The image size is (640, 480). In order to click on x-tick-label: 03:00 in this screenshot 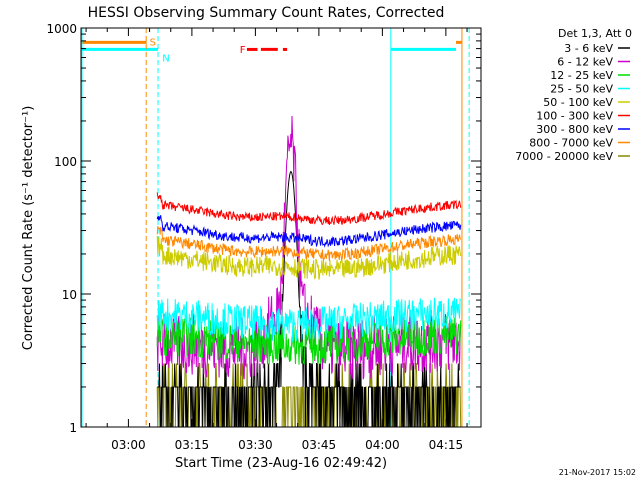, I will do `click(128, 445)`.